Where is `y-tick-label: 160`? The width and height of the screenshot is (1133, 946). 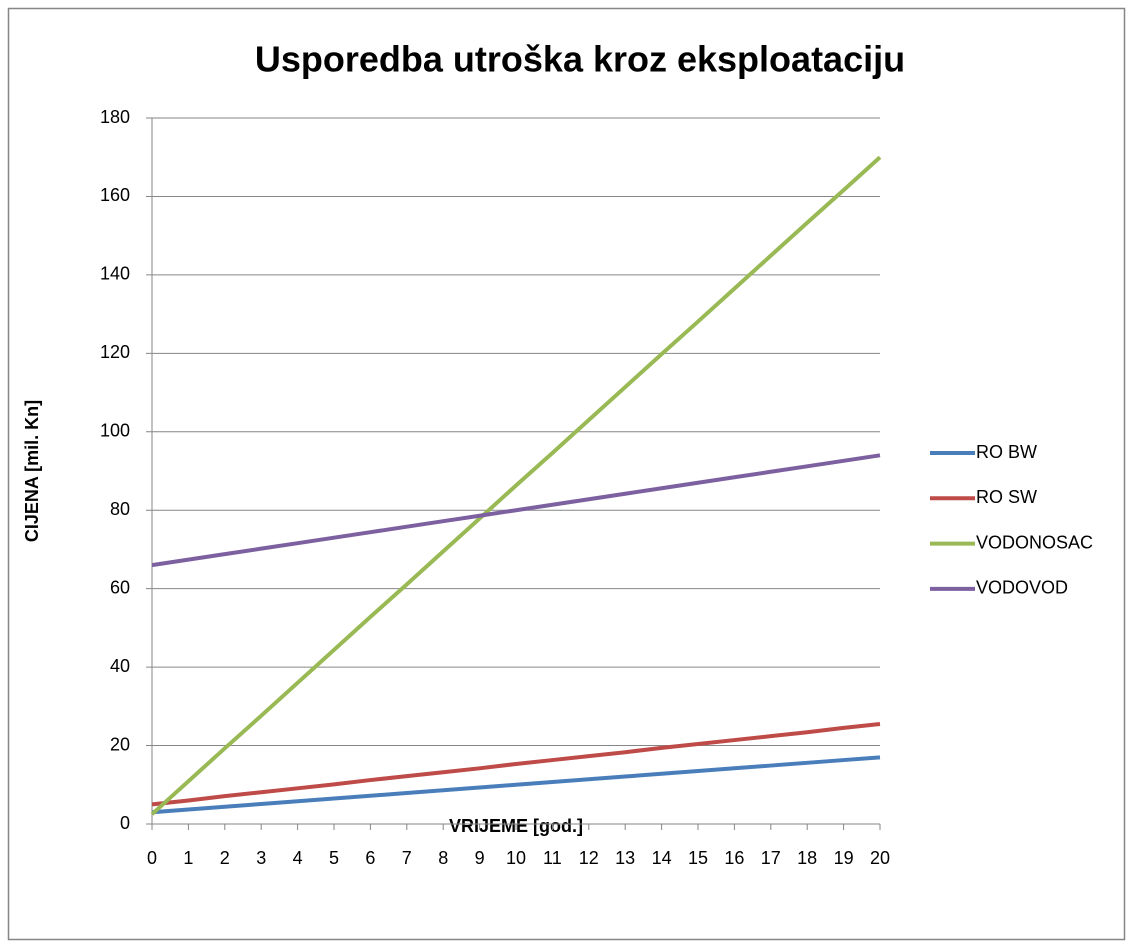
y-tick-label: 160 is located at coordinates (115, 195).